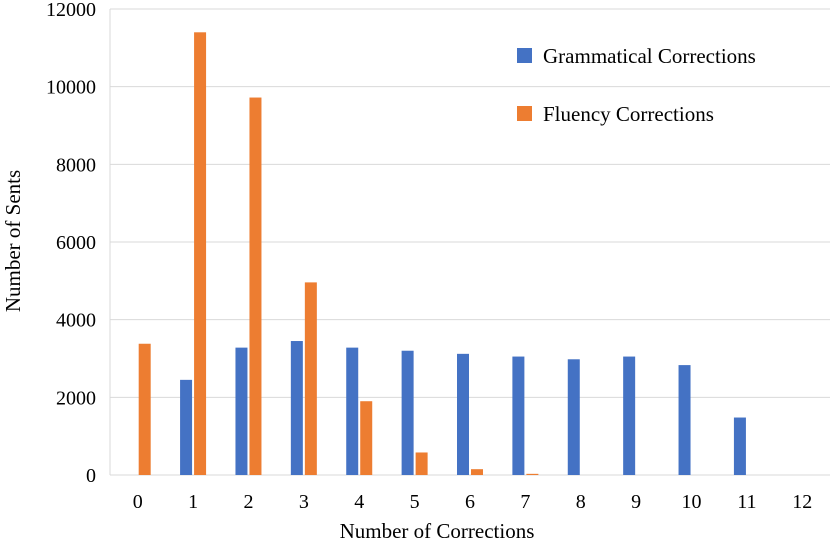 This screenshot has width=830, height=544. Describe the element at coordinates (304, 502) in the screenshot. I see `x-tick-label: 3` at that location.